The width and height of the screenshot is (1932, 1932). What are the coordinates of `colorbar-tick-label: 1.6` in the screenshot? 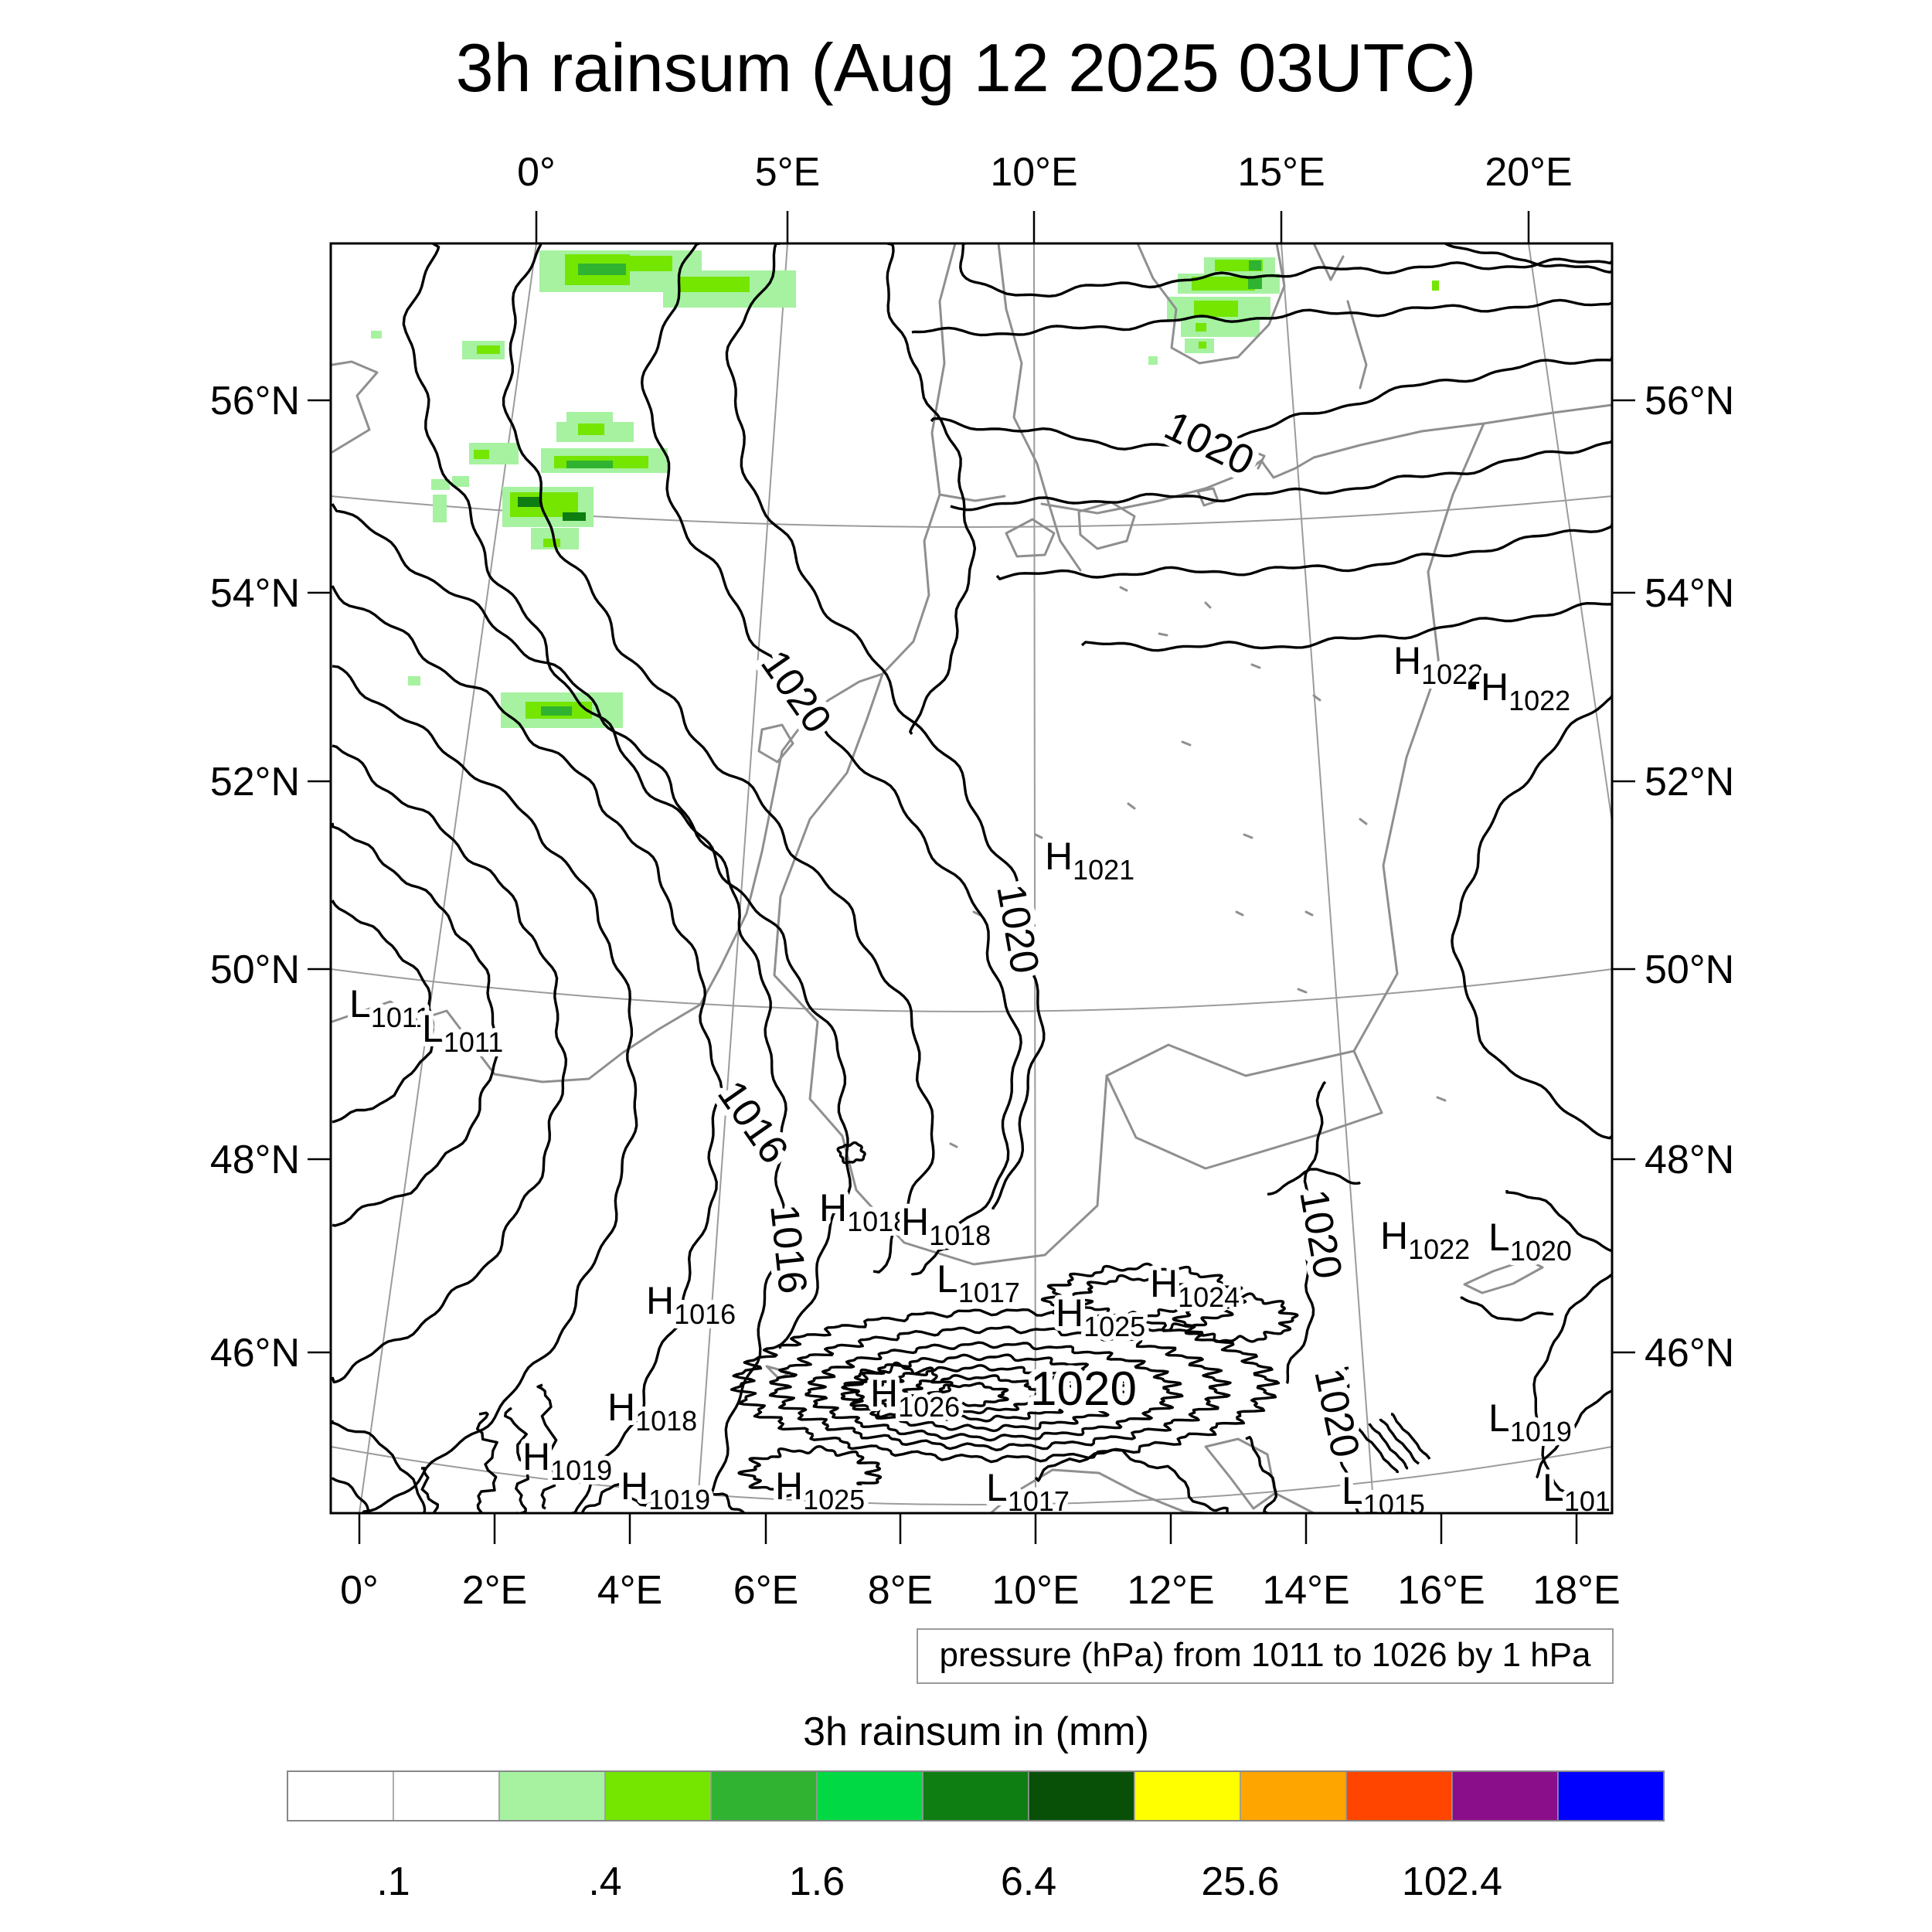 It's located at (817, 1882).